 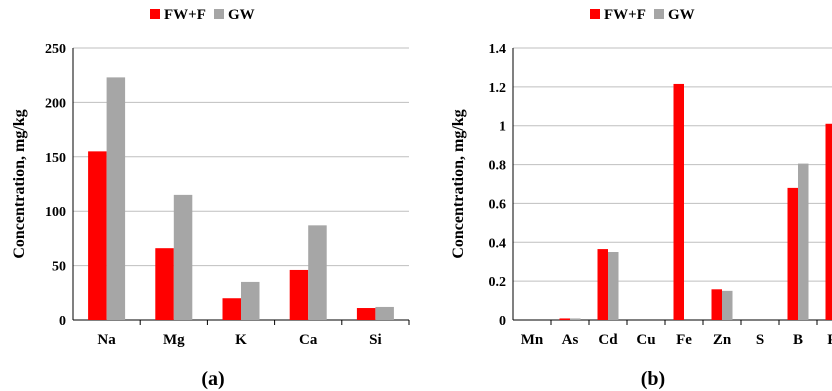 I want to click on bar-gw-as, so click(x=575, y=319).